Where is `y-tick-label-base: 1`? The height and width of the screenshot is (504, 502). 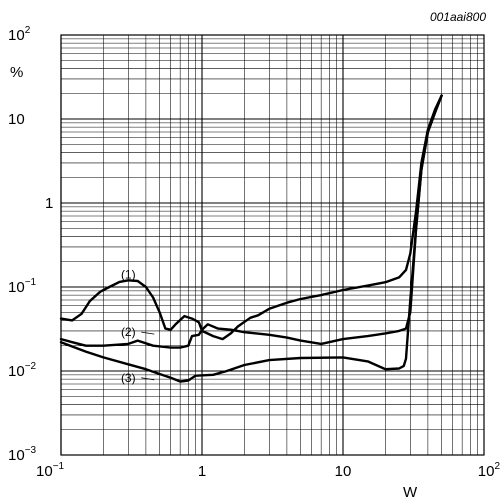 y-tick-label-base: 1 is located at coordinates (49, 203).